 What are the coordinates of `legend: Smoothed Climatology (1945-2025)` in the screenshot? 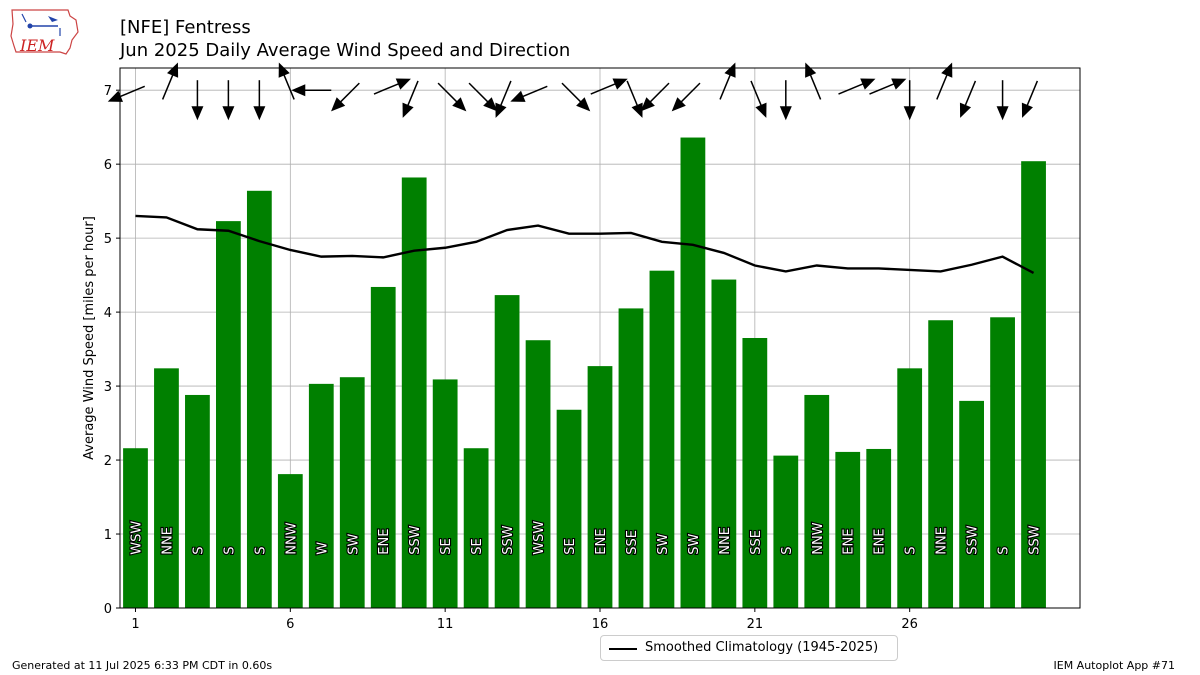 It's located at (749, 648).